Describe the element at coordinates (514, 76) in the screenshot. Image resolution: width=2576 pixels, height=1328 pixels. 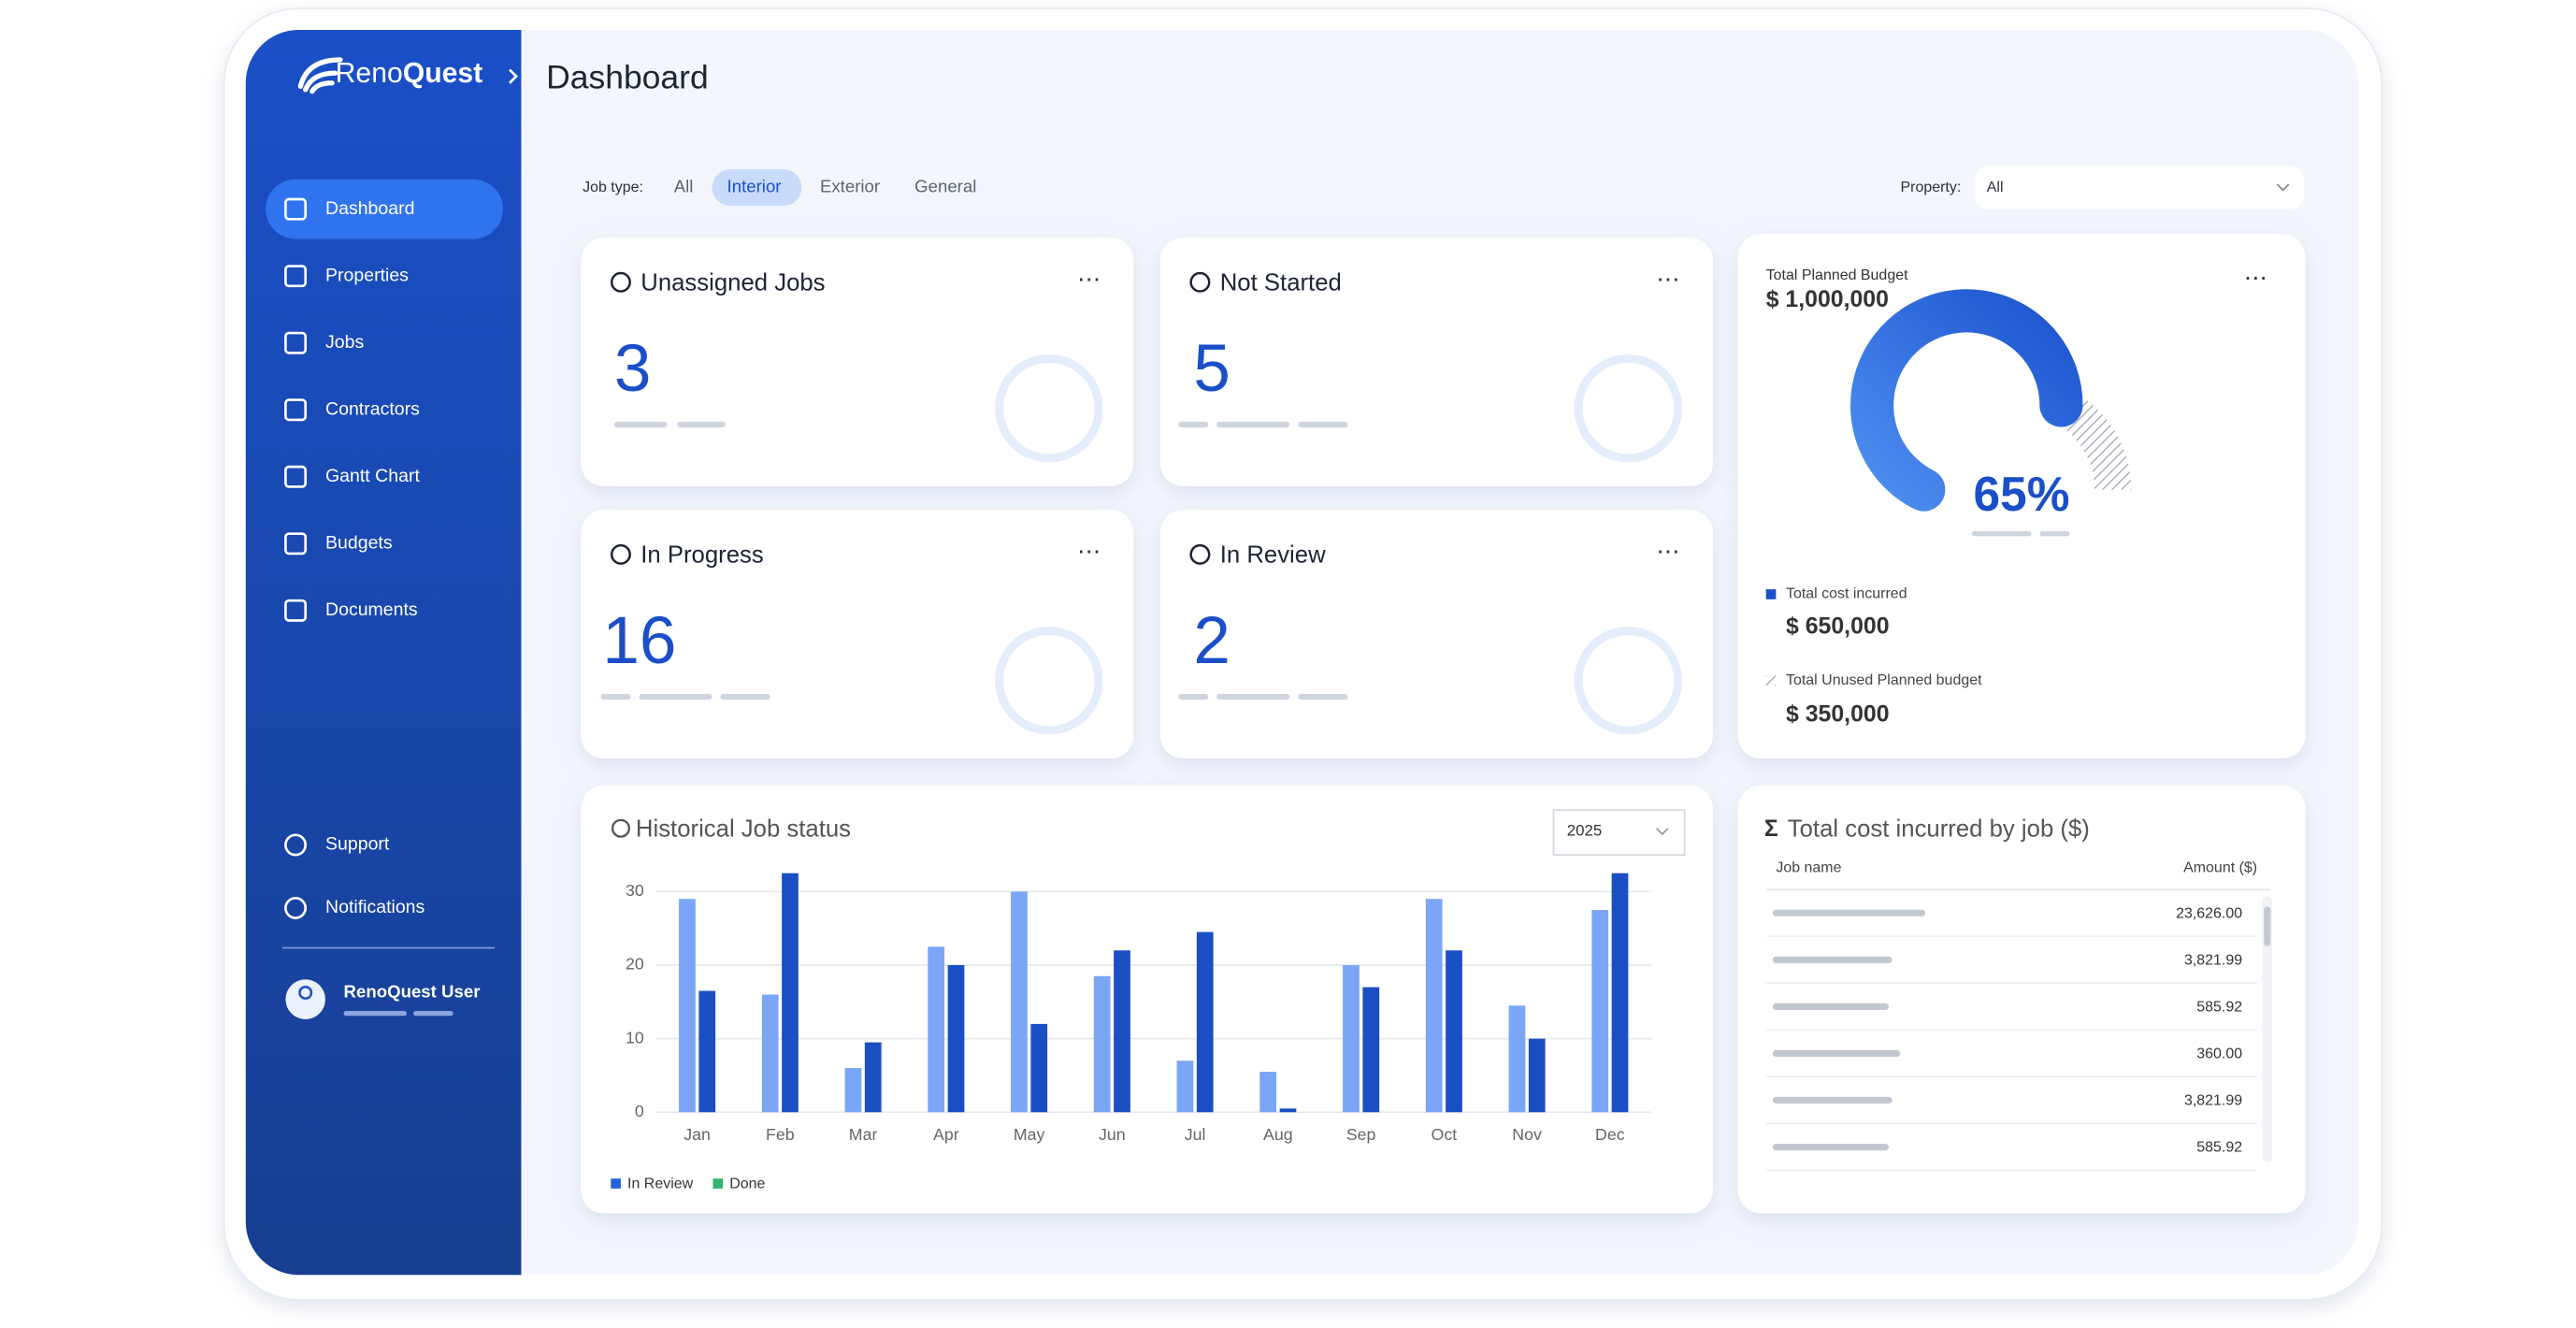
I see `collapse-icon` at that location.